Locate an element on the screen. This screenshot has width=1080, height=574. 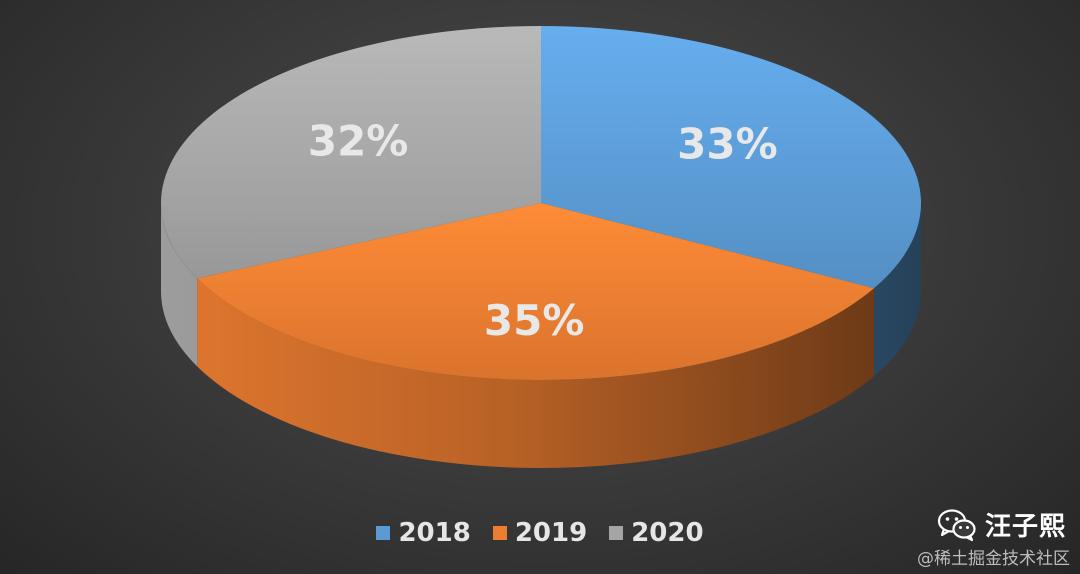
legend-label-2020: 2020 is located at coordinates (667, 533).